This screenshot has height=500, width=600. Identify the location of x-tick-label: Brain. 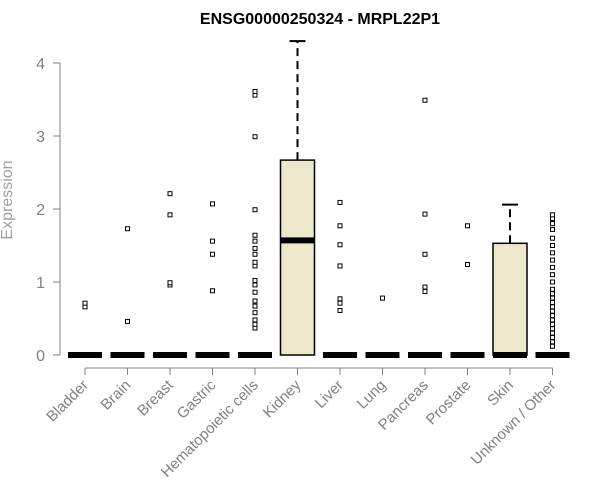
(116, 395).